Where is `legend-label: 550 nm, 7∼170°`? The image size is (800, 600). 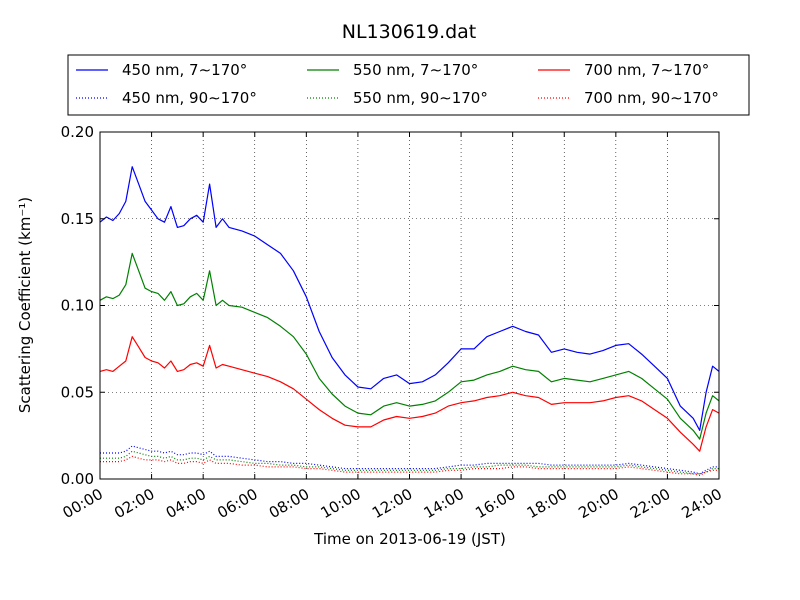 legend-label: 550 nm, 7∼170° is located at coordinates (415, 70).